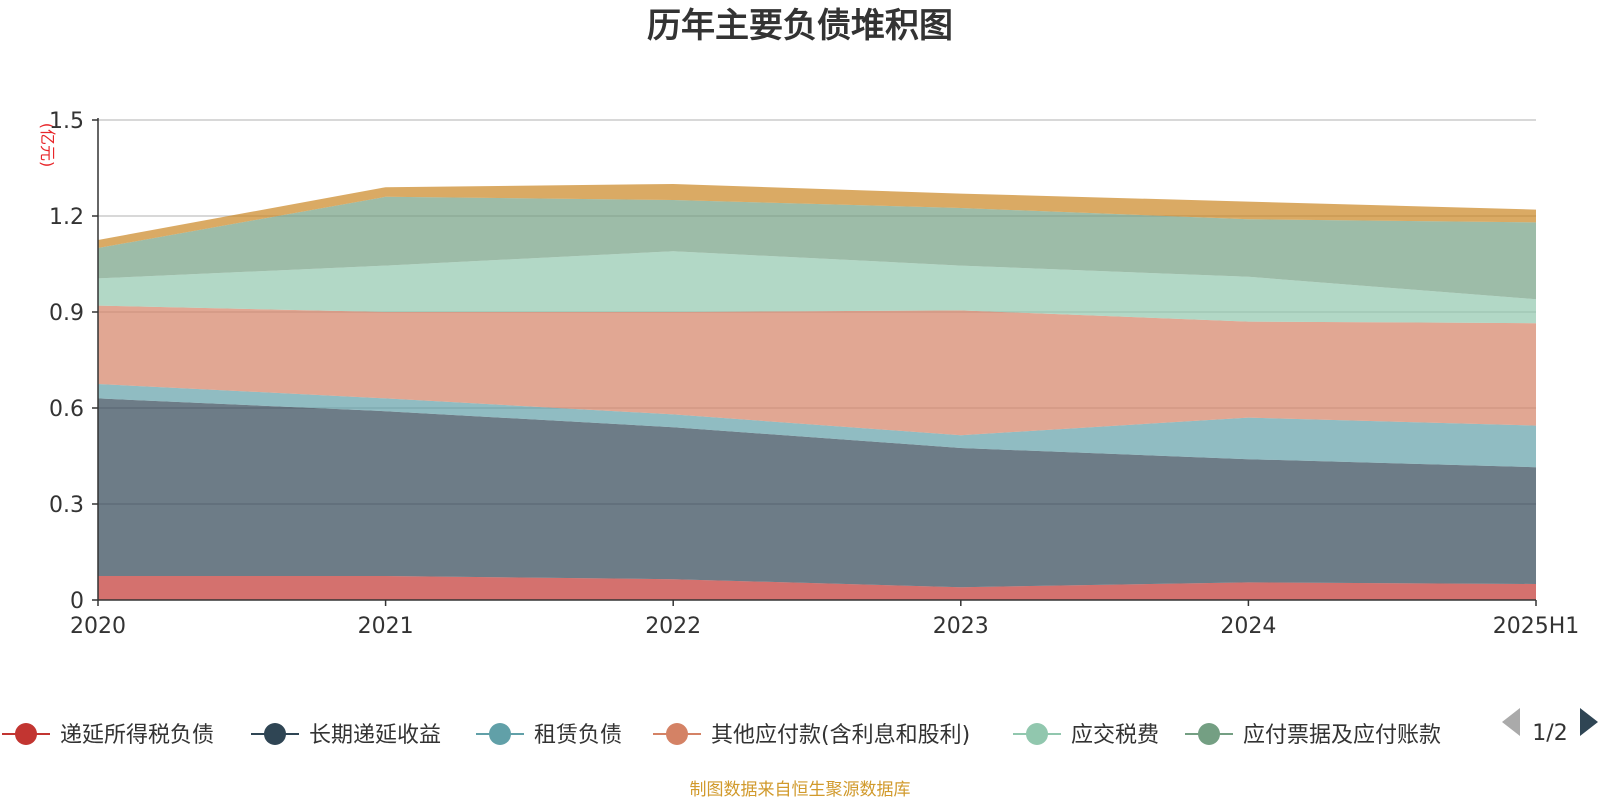 The height and width of the screenshot is (800, 1600). I want to click on x-tick-label: 2020, so click(98, 626).